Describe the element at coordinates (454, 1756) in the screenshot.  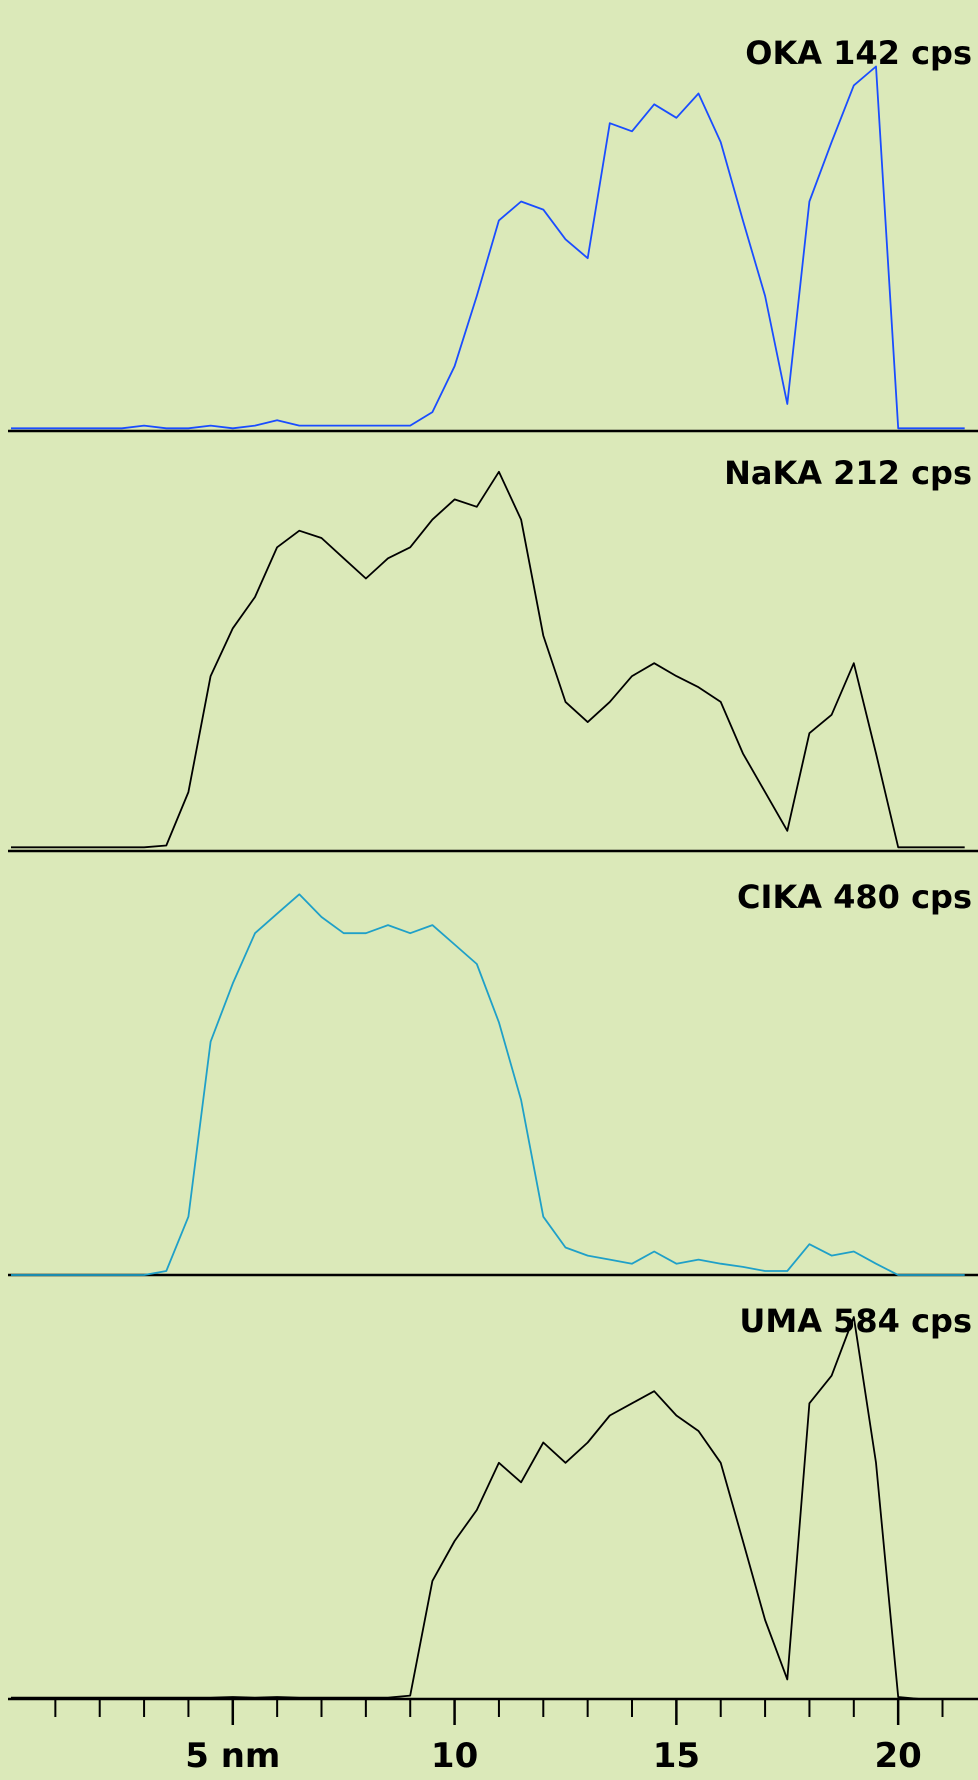
I see `x-tick-label: 10` at that location.